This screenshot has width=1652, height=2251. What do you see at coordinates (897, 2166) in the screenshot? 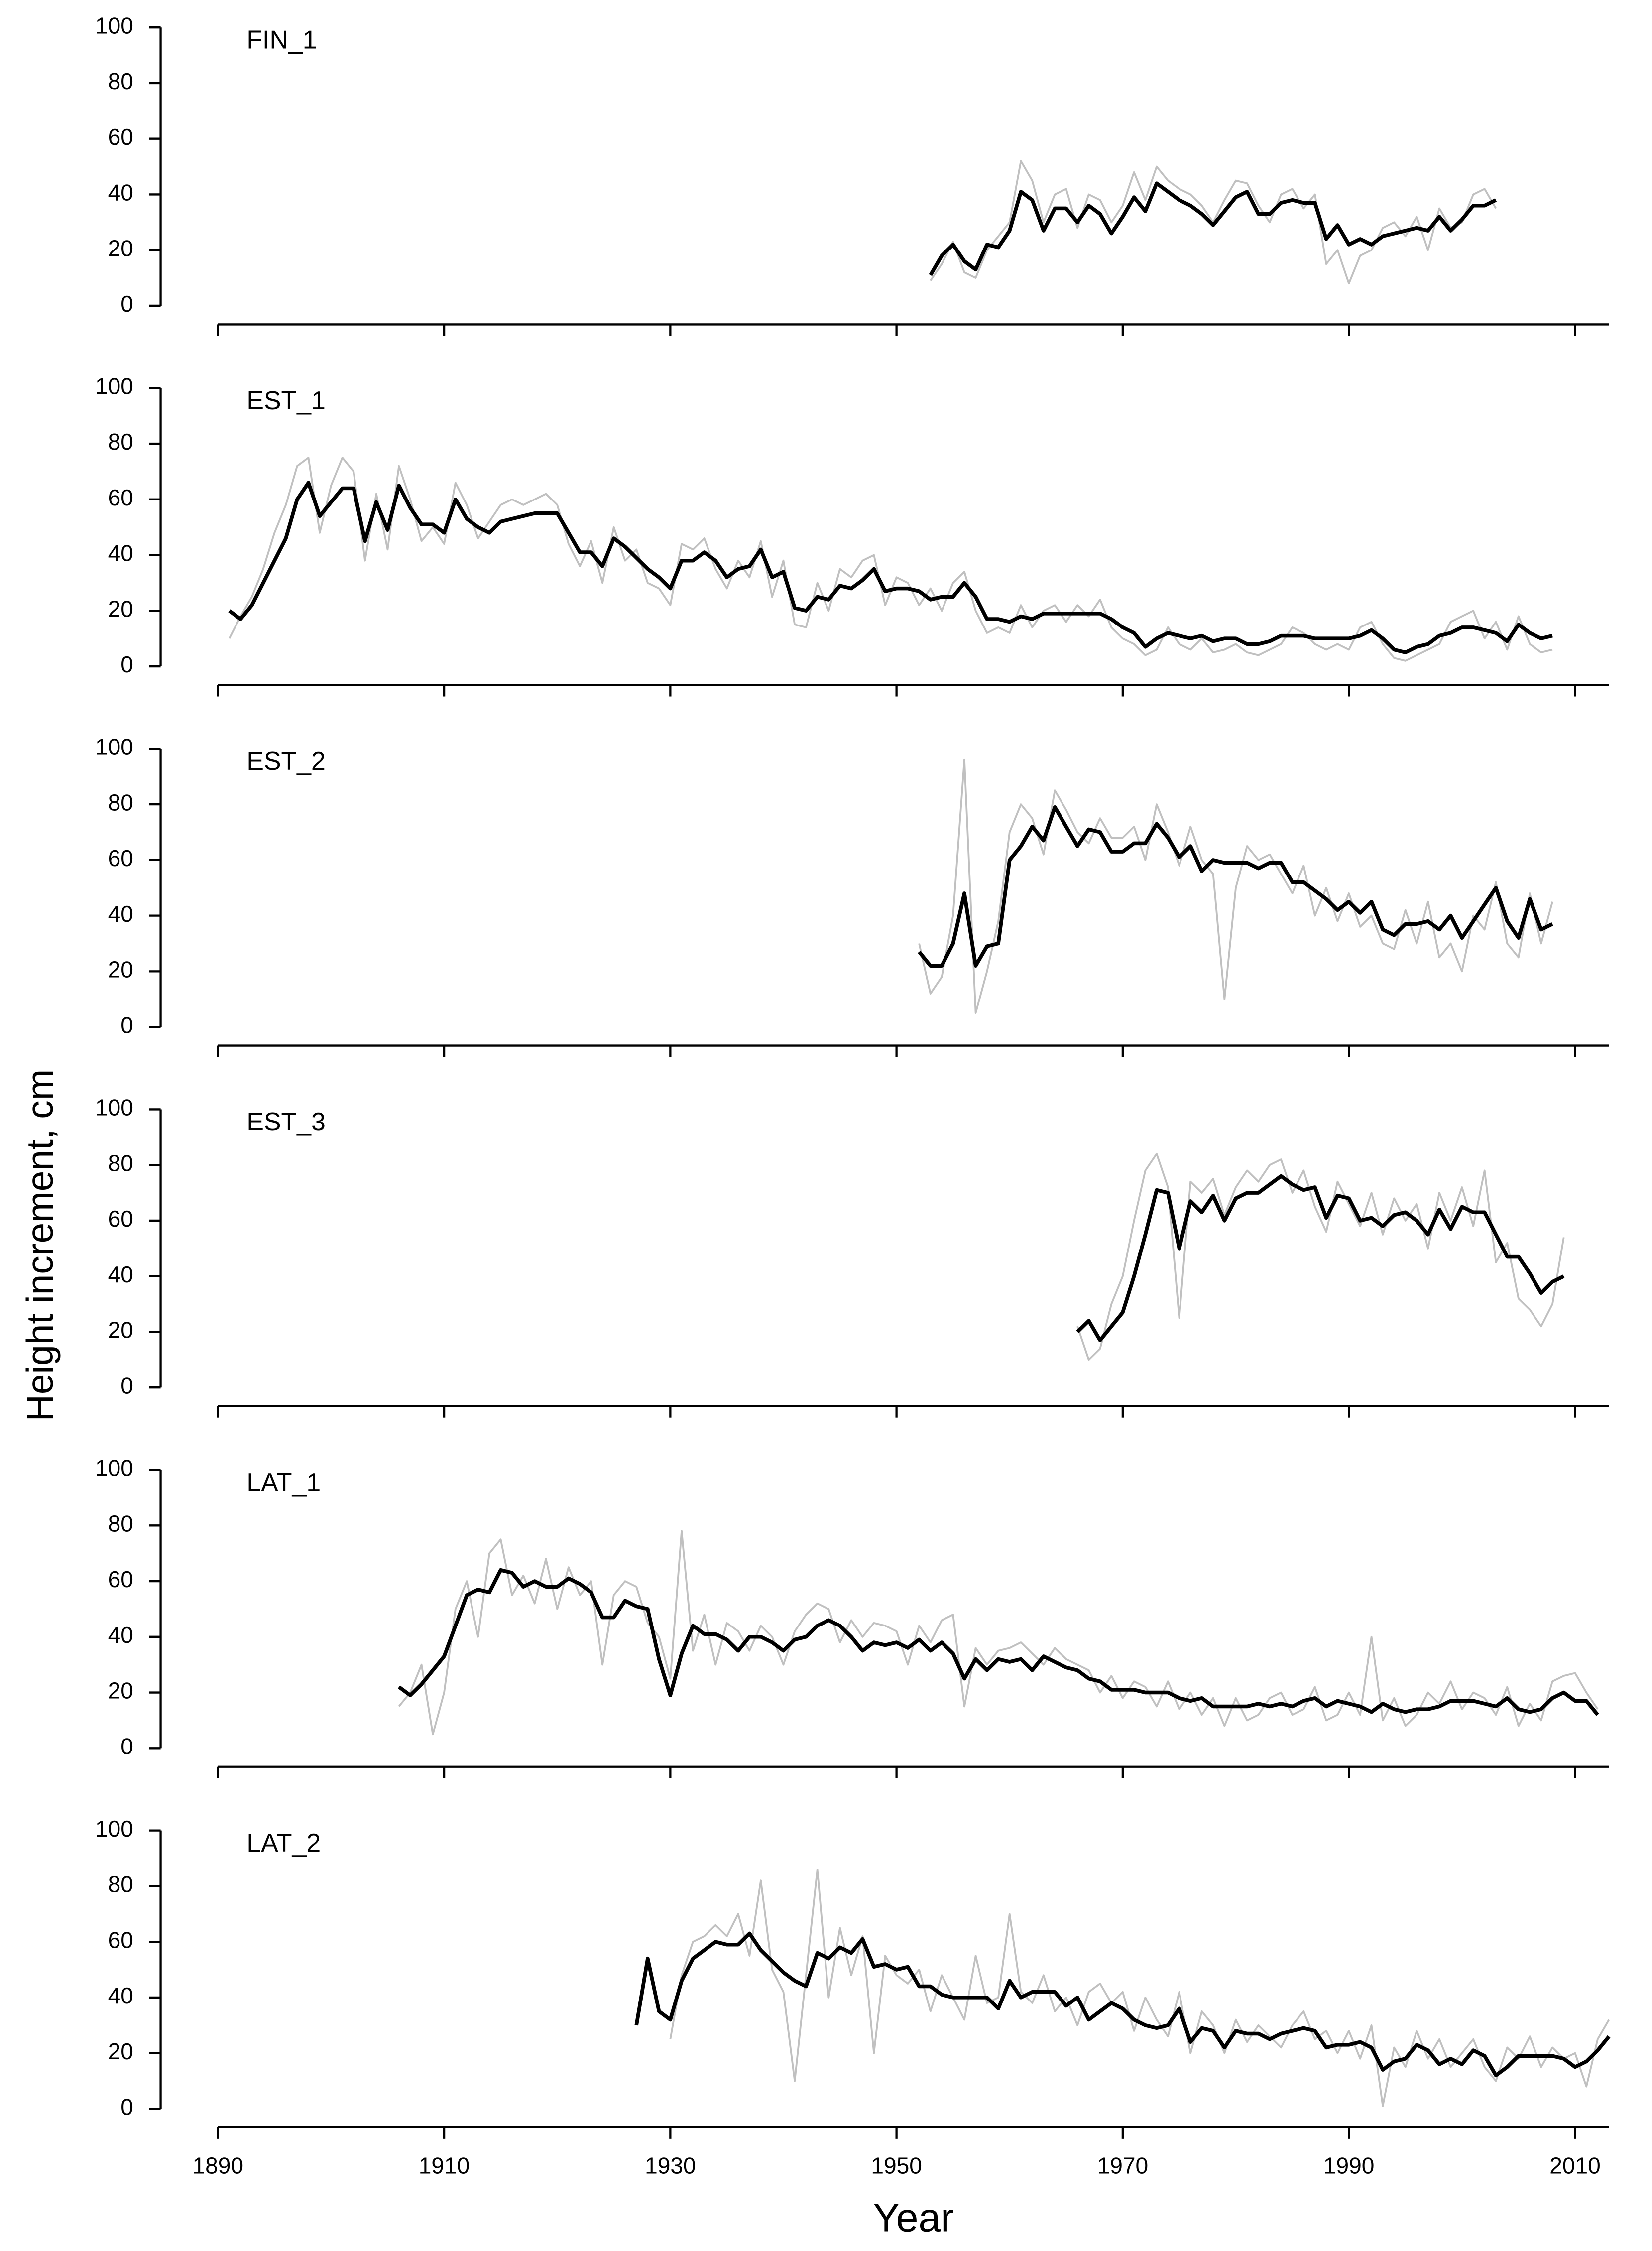
I see `x-tick-label: 1950` at bounding box center [897, 2166].